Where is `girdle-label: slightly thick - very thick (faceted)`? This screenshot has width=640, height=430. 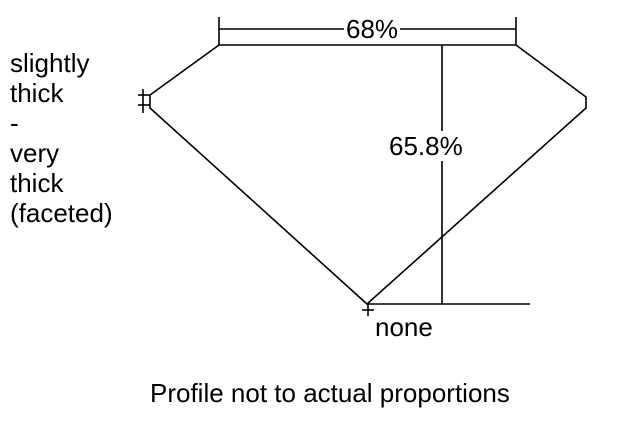
girdle-label: slightly thick - very thick (faceted) is located at coordinates (61, 138).